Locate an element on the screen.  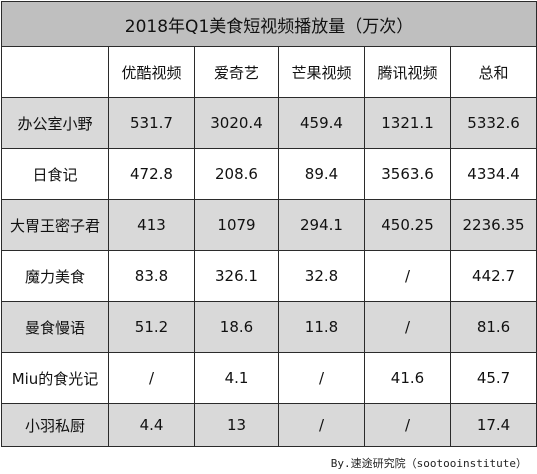
data-cell: 3563.6 is located at coordinates (407, 174).